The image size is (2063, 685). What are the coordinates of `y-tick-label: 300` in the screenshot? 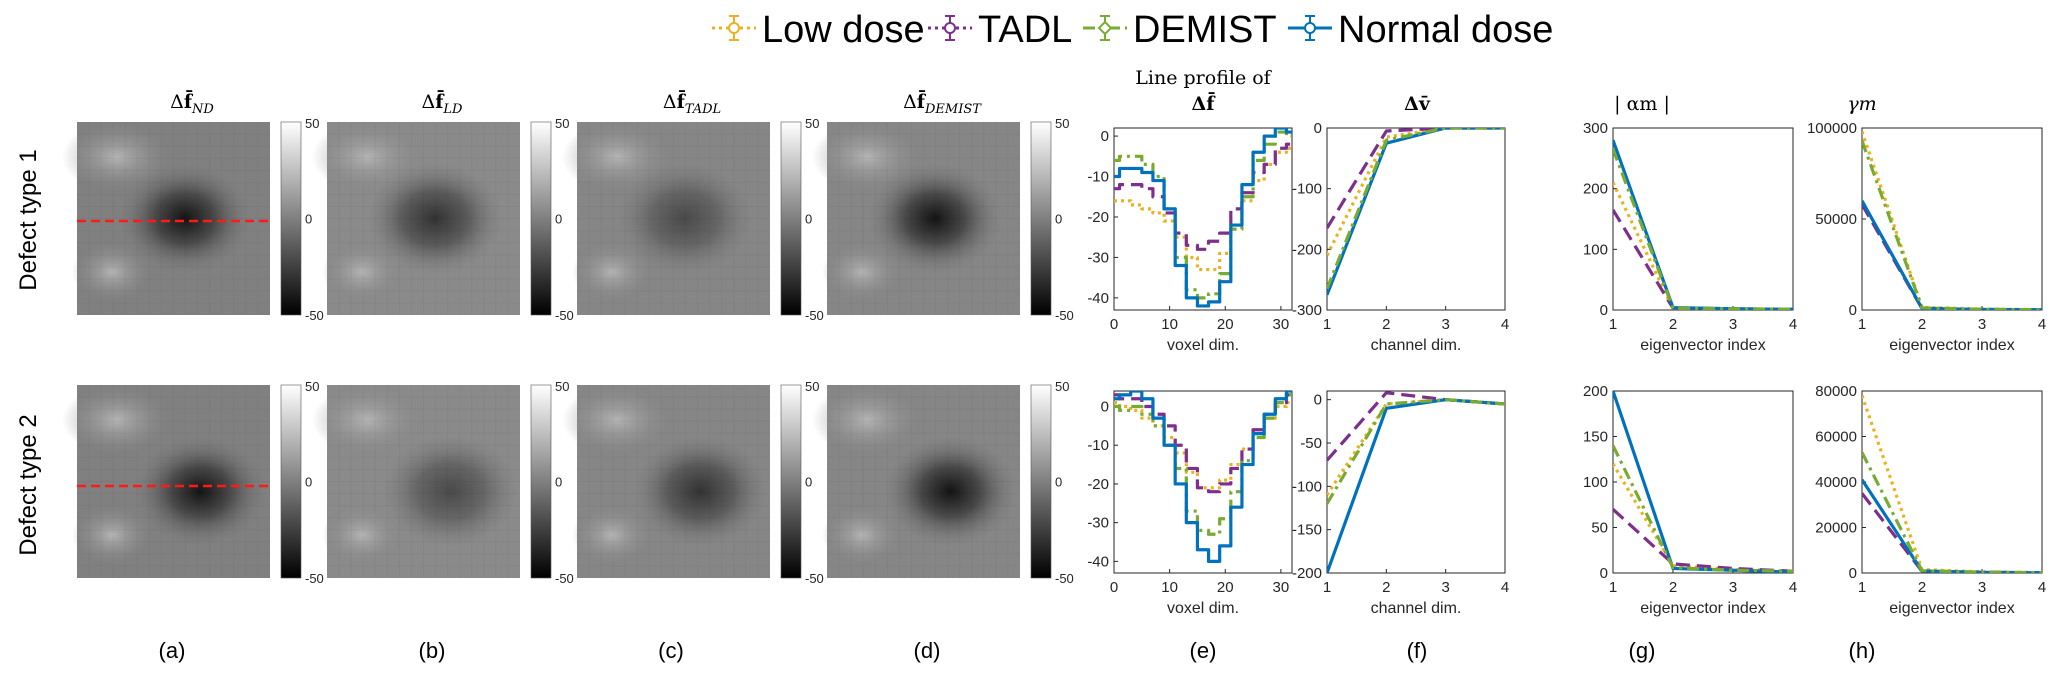 It's located at (1595, 128).